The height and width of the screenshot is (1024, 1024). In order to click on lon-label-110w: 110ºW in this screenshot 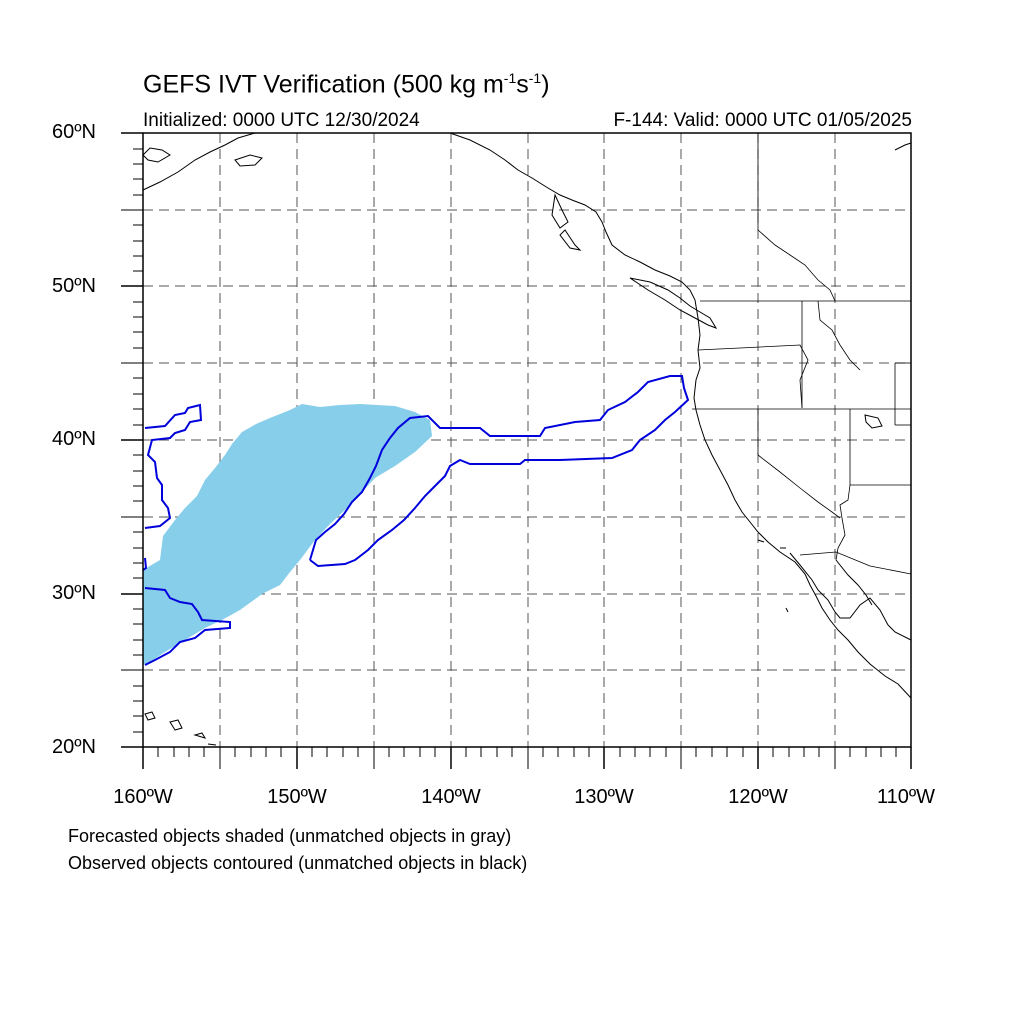, I will do `click(906, 797)`.